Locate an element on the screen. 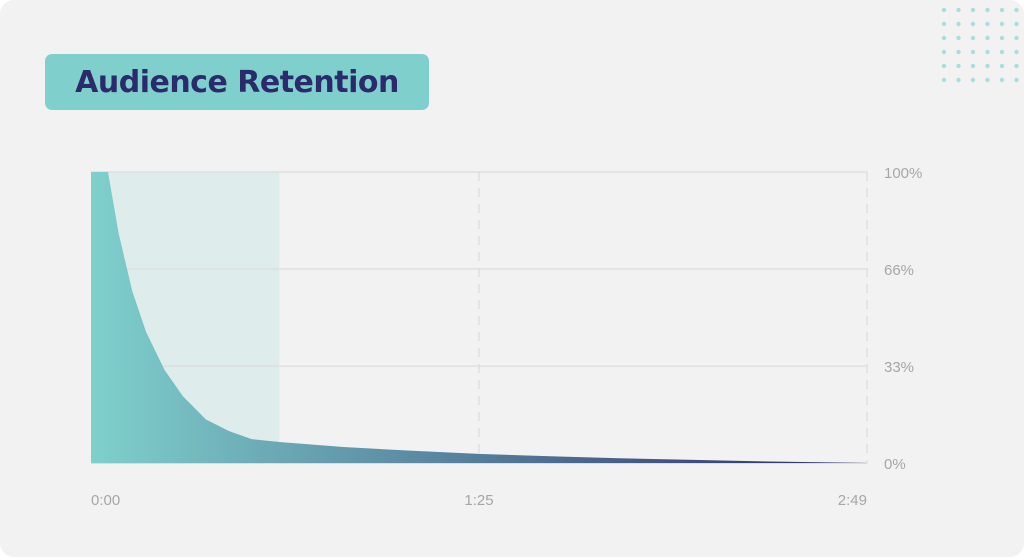 The height and width of the screenshot is (557, 1024). chart-title: Audience Retention is located at coordinates (237, 82).